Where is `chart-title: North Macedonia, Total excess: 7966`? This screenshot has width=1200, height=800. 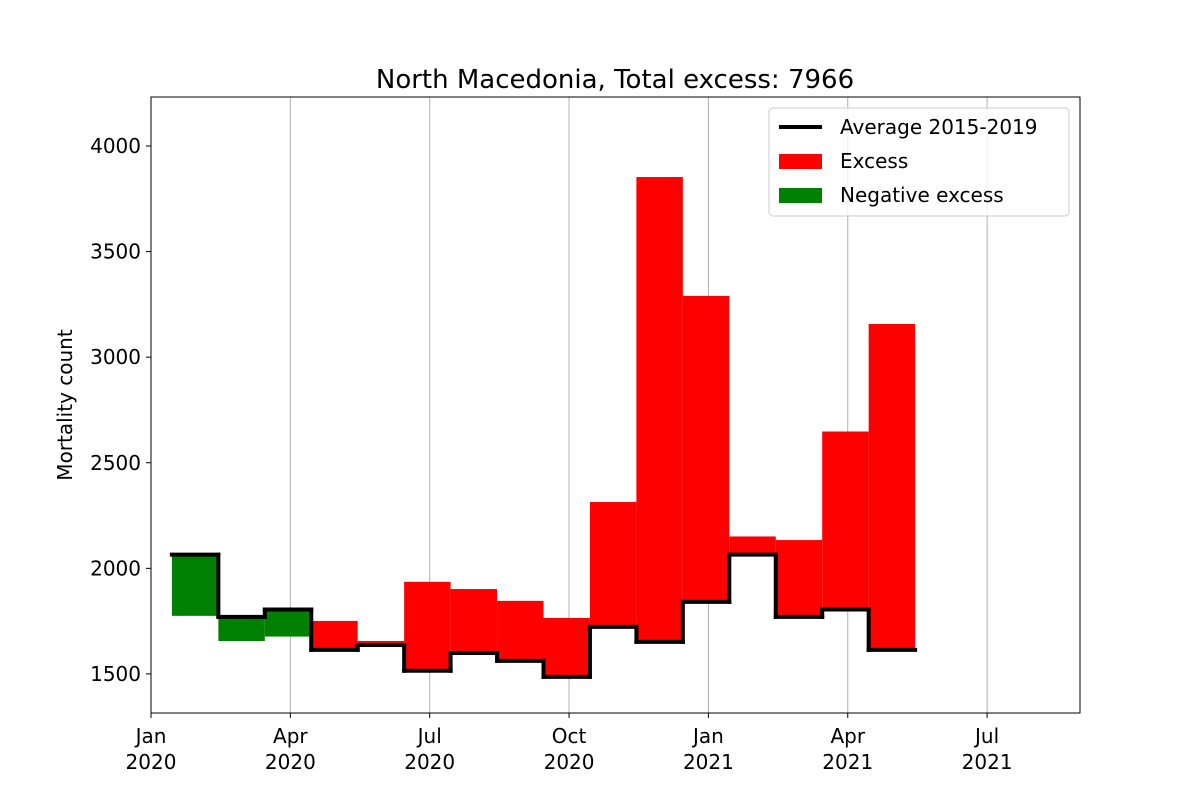 chart-title: North Macedonia, Total excess: 7966 is located at coordinates (615, 80).